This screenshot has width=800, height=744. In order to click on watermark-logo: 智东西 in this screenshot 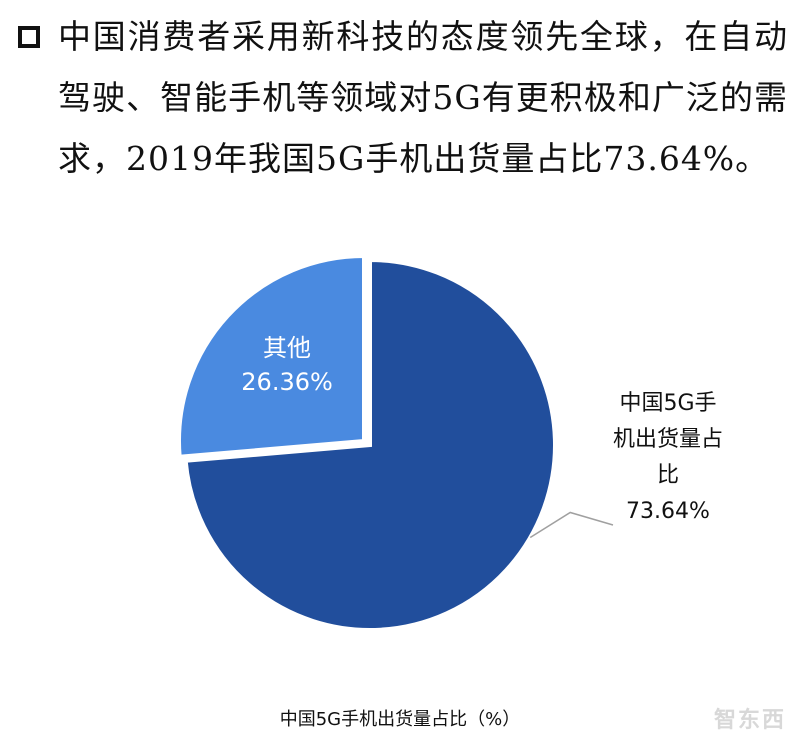, I will do `click(749, 720)`.